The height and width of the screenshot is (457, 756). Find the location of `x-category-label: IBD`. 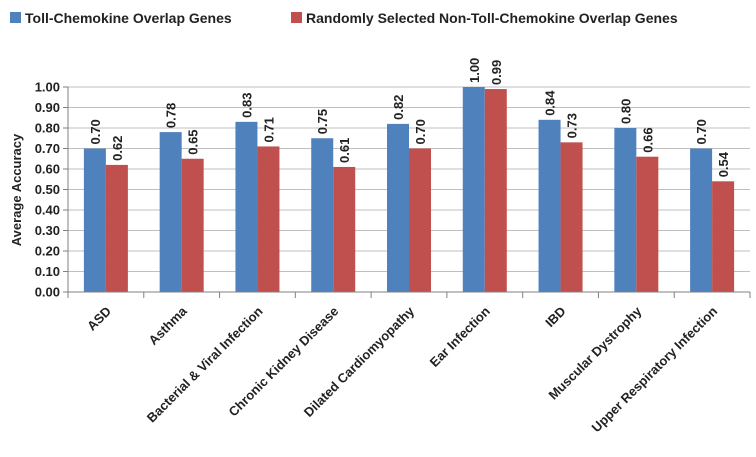

x-category-label: IBD is located at coordinates (555, 317).